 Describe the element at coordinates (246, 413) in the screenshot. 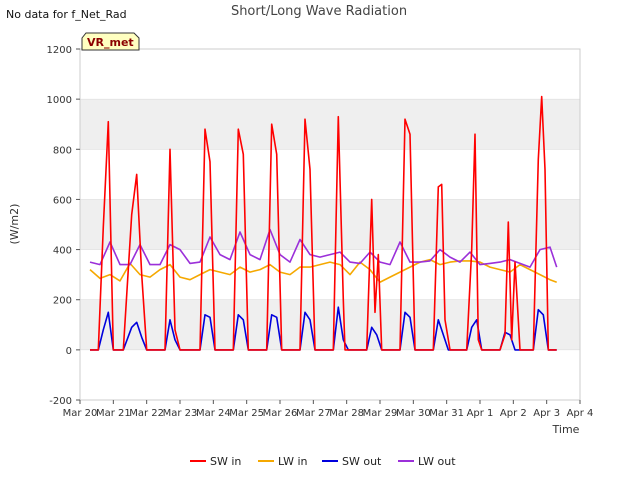

I see `x-tick-label: Mar 25` at that location.